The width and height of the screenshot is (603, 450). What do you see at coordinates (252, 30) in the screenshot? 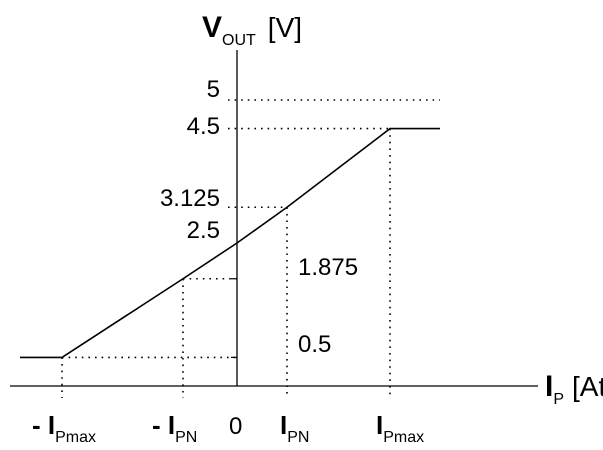
I see `y-axis-title: VOUT [V]` at bounding box center [252, 30].